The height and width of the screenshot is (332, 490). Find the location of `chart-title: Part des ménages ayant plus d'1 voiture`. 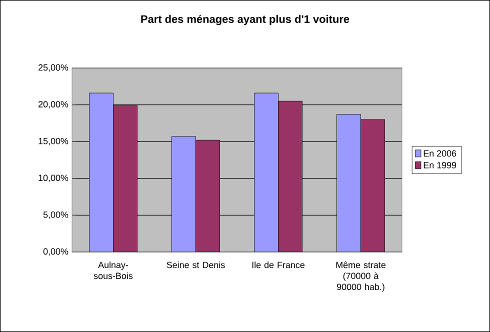

chart-title: Part des ménages ayant plus d'1 voiture is located at coordinates (245, 20).